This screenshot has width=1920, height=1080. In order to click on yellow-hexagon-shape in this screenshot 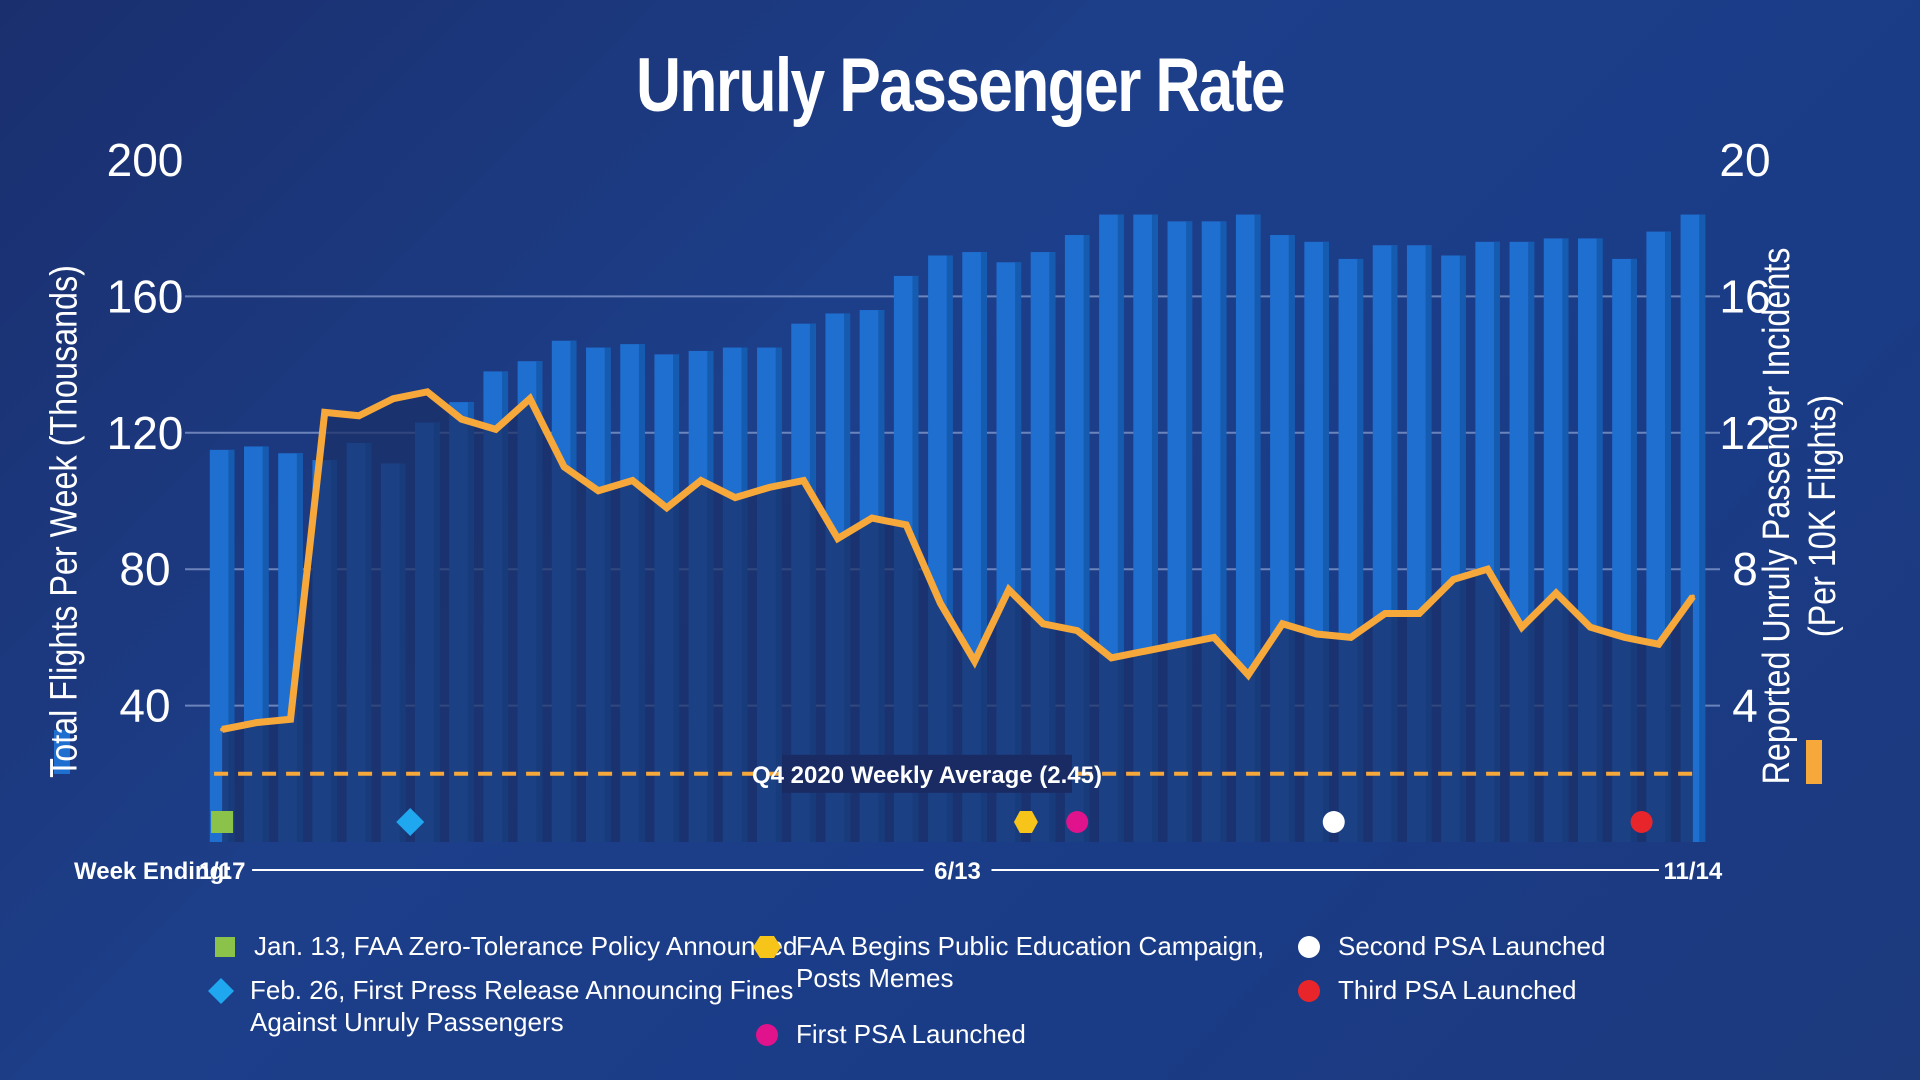, I will do `click(767, 947)`.